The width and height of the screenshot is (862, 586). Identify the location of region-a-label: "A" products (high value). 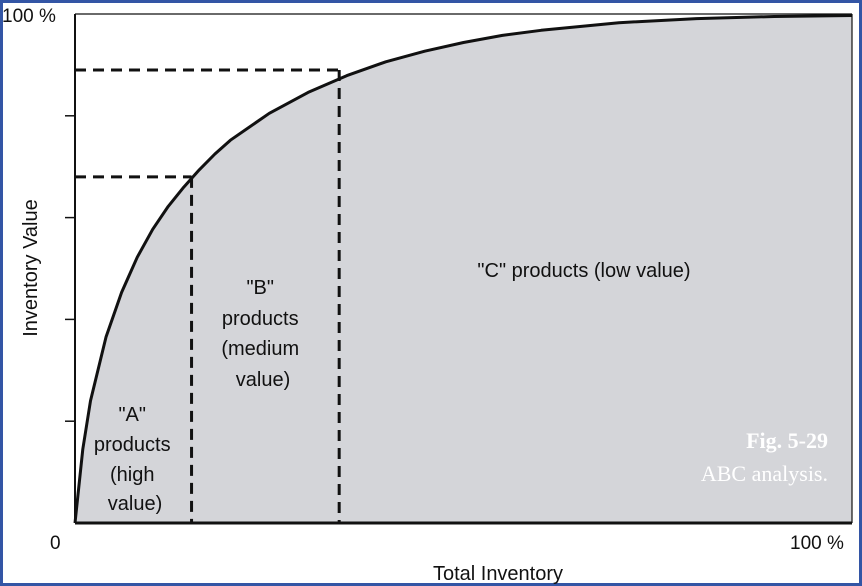
(135, 459).